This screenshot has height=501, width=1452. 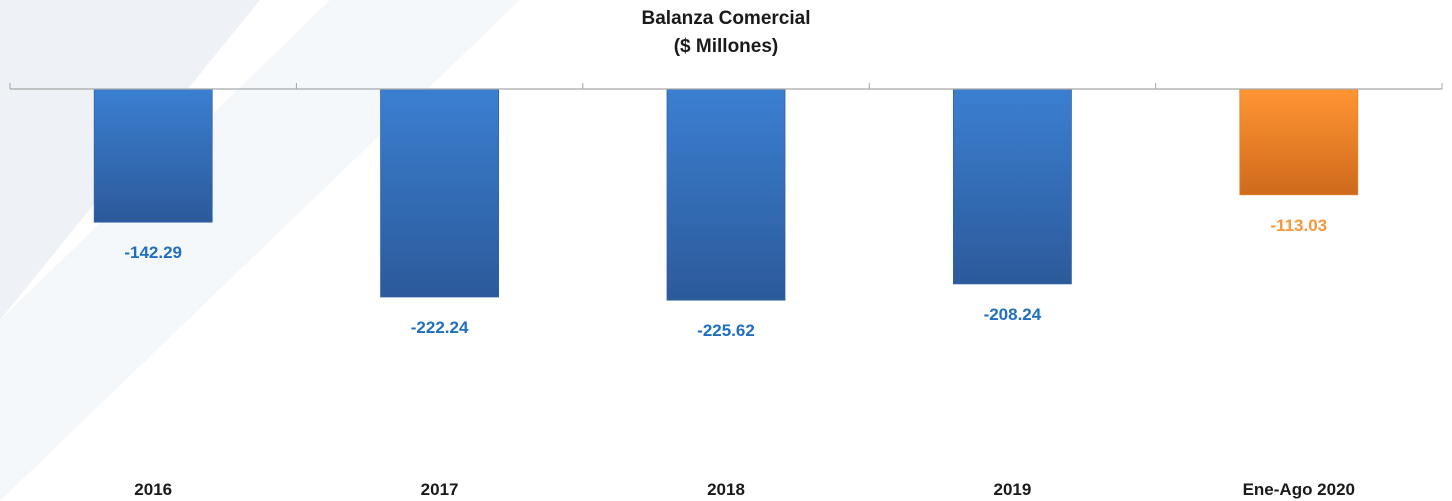 I want to click on data-label: -222.24, so click(x=440, y=327).